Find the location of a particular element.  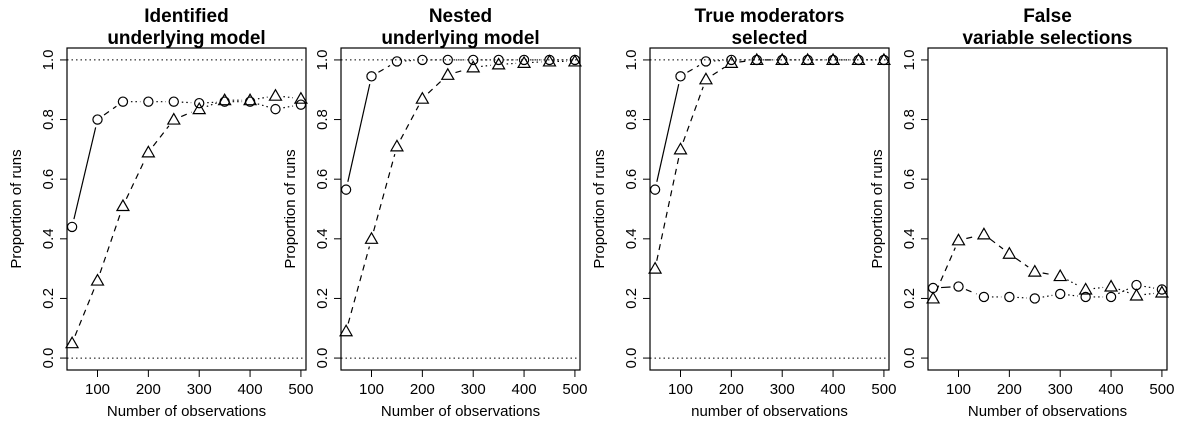

y-tick-label: 1.0 is located at coordinates (909, 59).